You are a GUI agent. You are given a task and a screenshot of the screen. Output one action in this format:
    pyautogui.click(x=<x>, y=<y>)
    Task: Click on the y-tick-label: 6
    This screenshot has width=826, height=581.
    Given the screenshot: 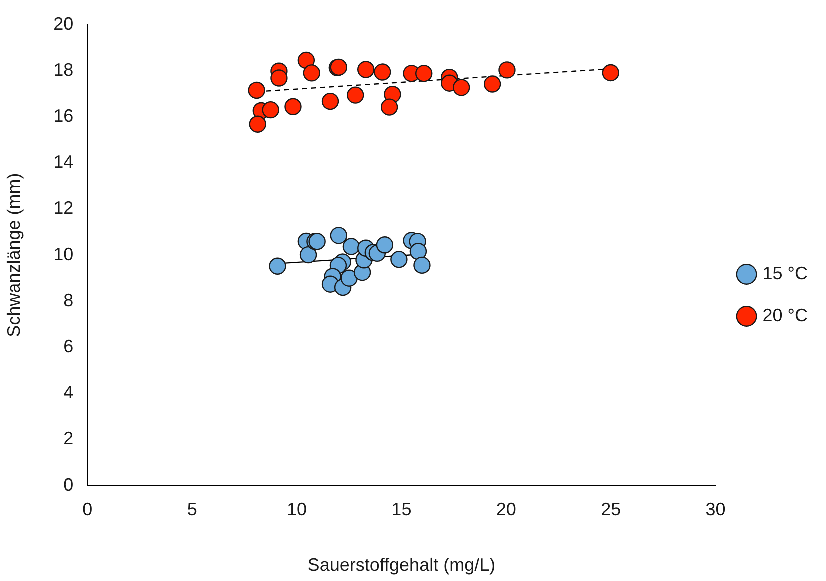 What is the action you would take?
    pyautogui.click(x=69, y=346)
    